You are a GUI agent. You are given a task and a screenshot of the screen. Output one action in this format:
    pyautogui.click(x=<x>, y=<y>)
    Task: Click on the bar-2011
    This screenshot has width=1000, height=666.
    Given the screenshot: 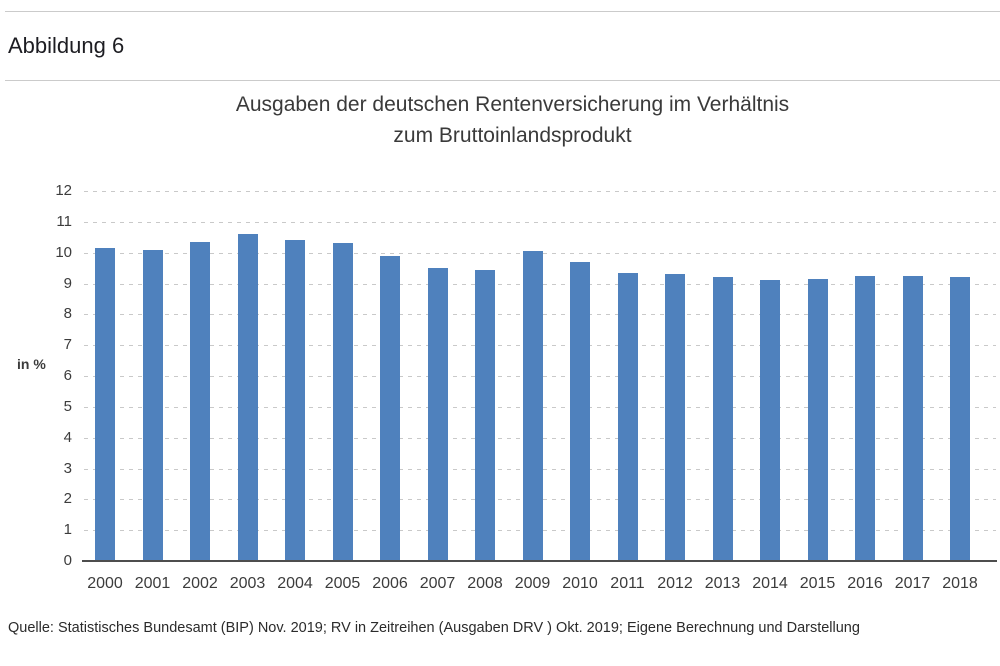 What is the action you would take?
    pyautogui.click(x=627, y=416)
    